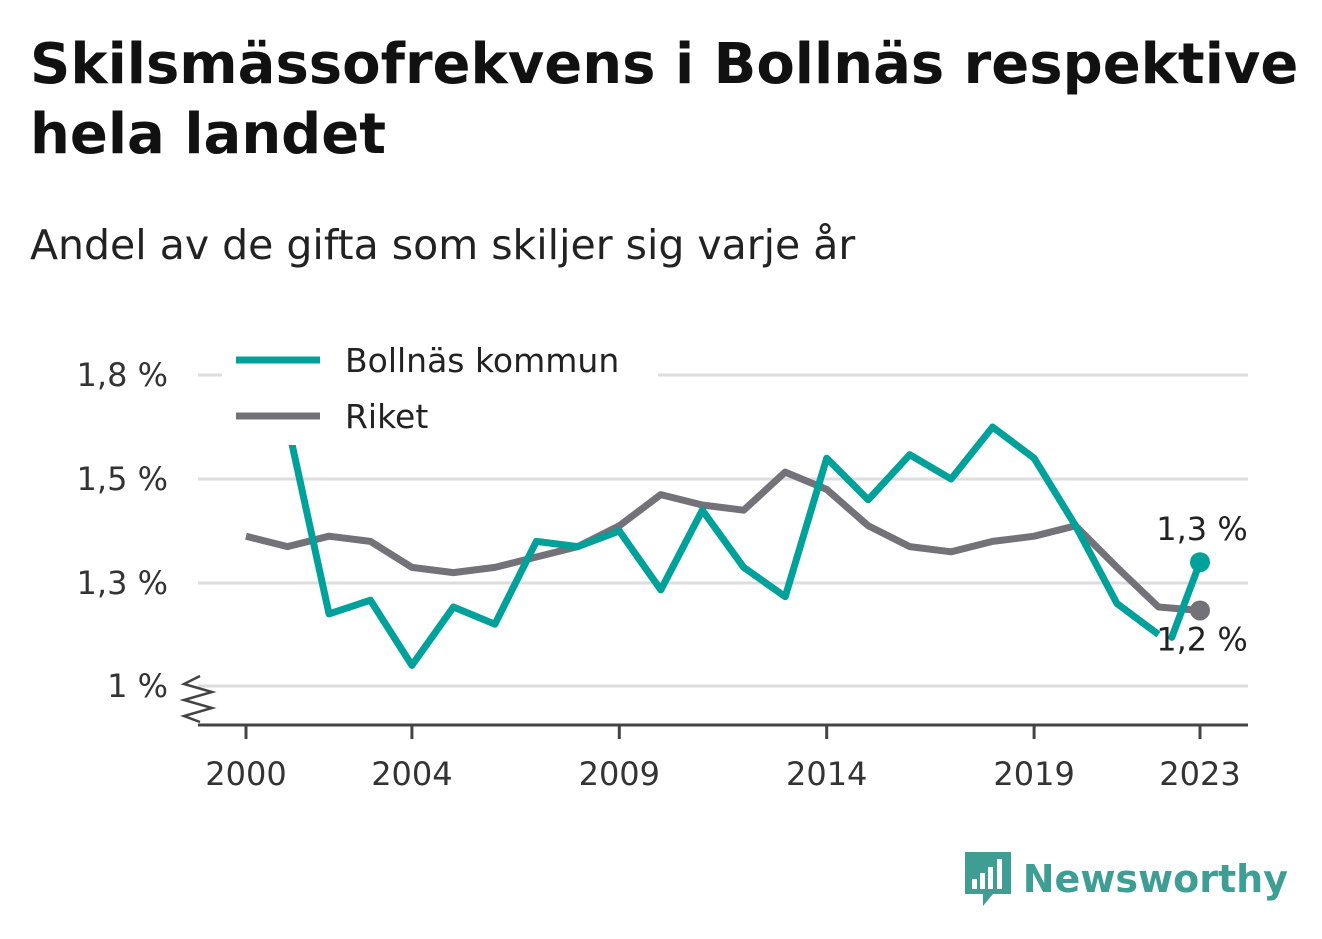 Image resolution: width=1322 pixels, height=939 pixels. Describe the element at coordinates (987, 879) in the screenshot. I see `bar-chart-speech-bubble-icon` at that location.